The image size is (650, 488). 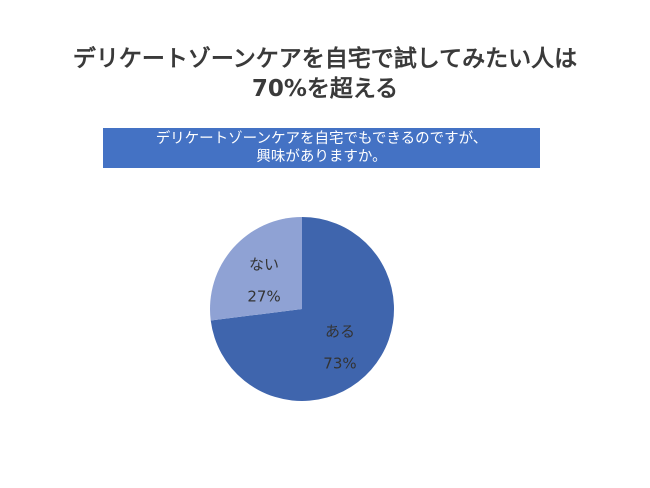 I want to click on pie-value-label: 73%, so click(x=339, y=363).